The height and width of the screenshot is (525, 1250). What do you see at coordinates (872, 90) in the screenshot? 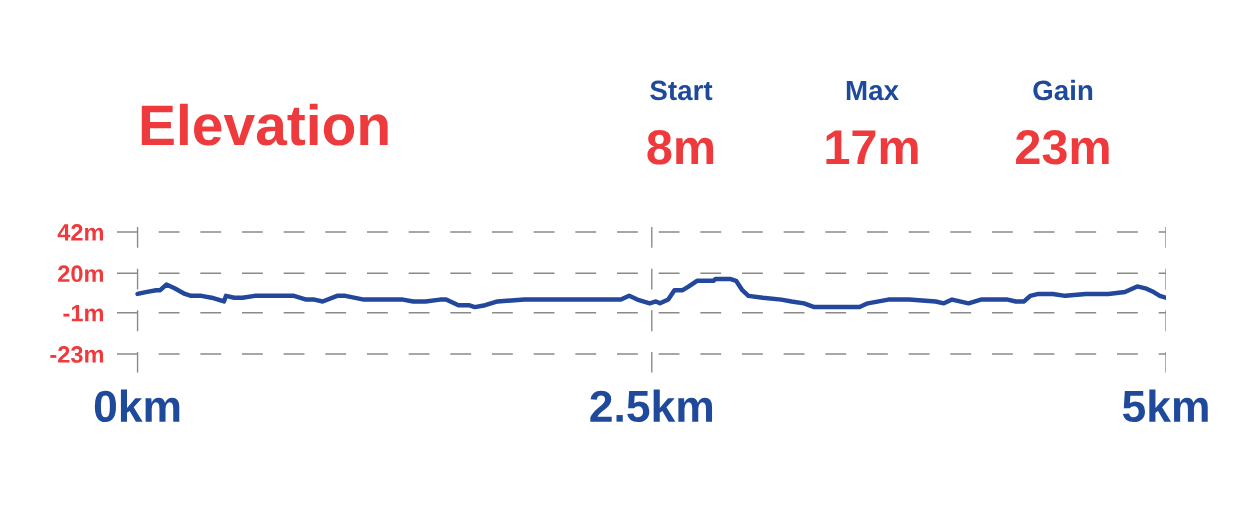
I see `text: Max` at bounding box center [872, 90].